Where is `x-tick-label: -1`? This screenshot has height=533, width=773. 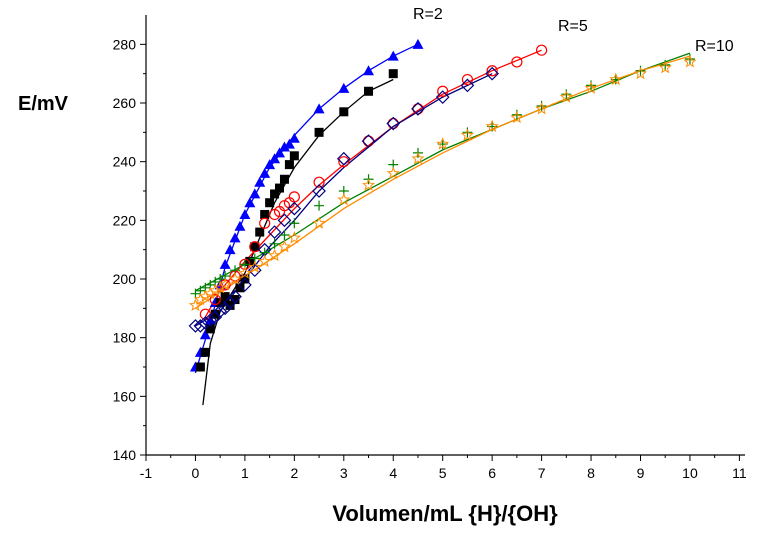
x-tick-label: -1 is located at coordinates (146, 473).